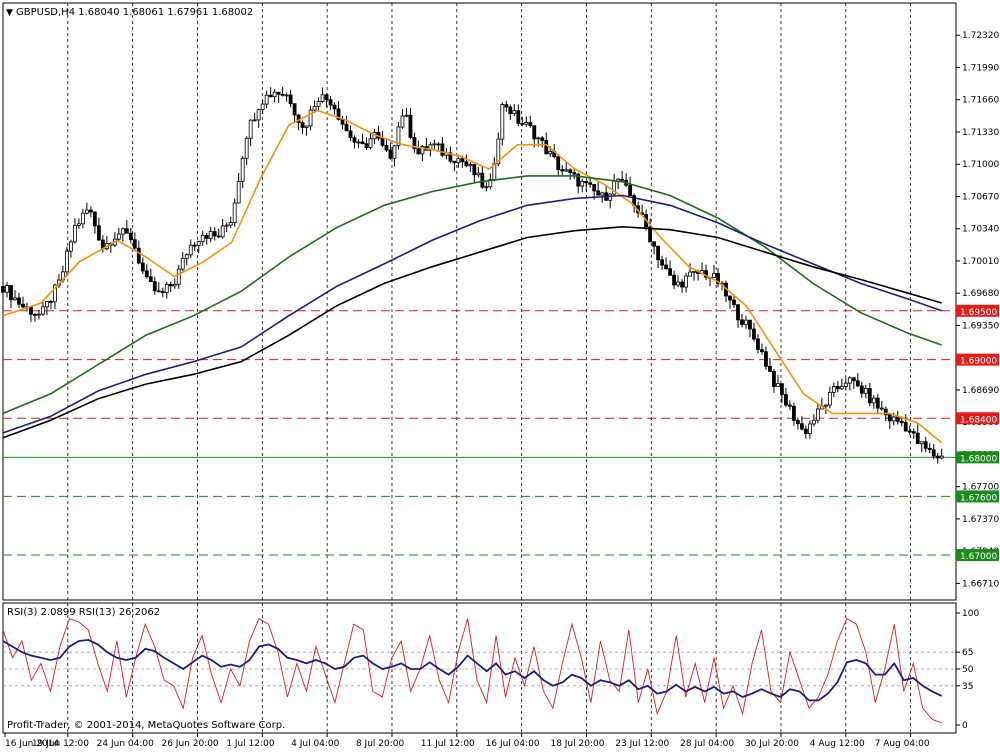  Describe the element at coordinates (980, 488) in the screenshot. I see `price-tick-label: 1.67700` at that location.